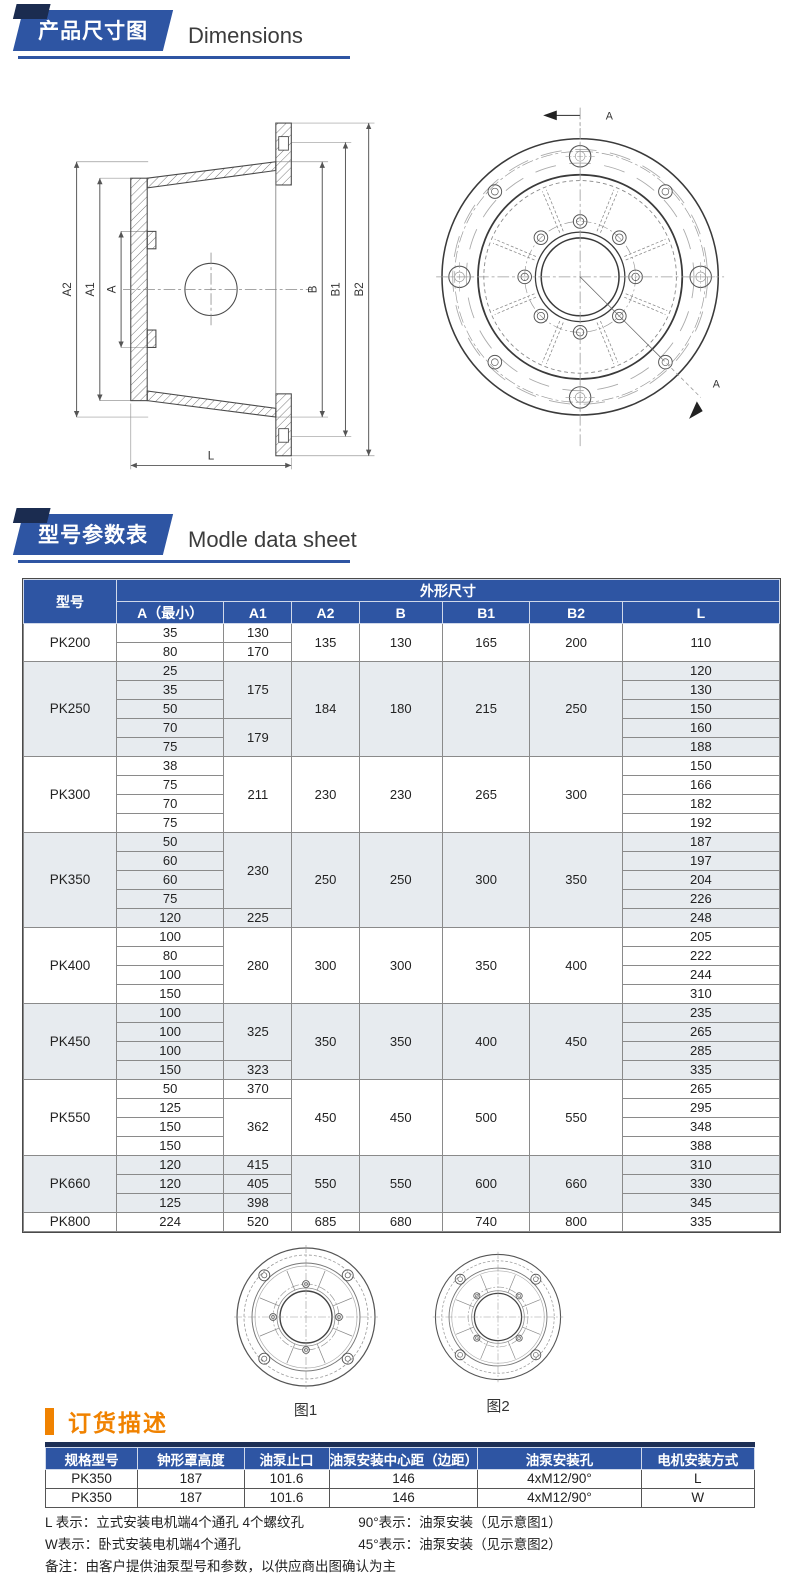  I want to click on spec-cell: 370, so click(258, 1089).